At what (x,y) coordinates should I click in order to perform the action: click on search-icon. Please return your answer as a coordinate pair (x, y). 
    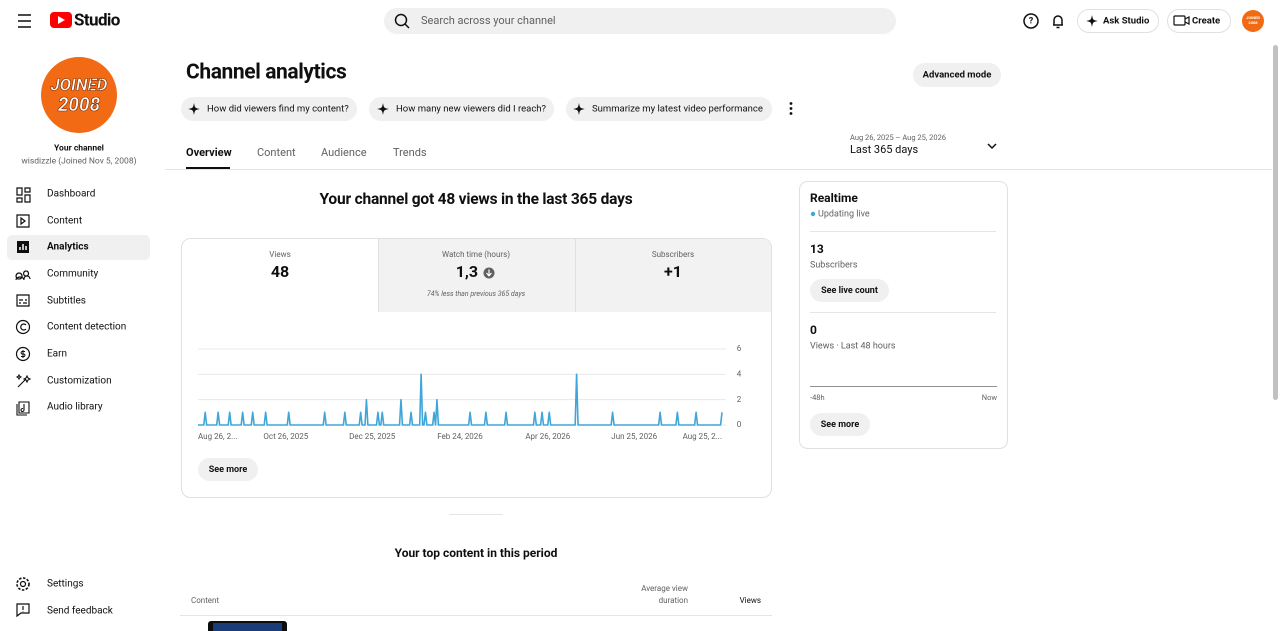
    Looking at the image, I should click on (407, 26).